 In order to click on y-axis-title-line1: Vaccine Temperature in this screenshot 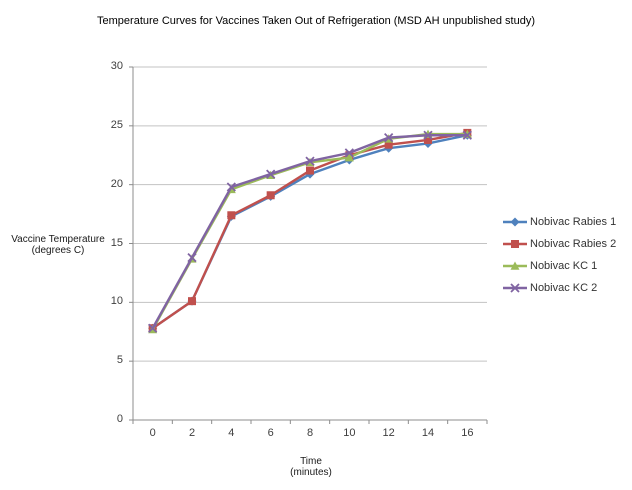, I will do `click(58, 239)`.